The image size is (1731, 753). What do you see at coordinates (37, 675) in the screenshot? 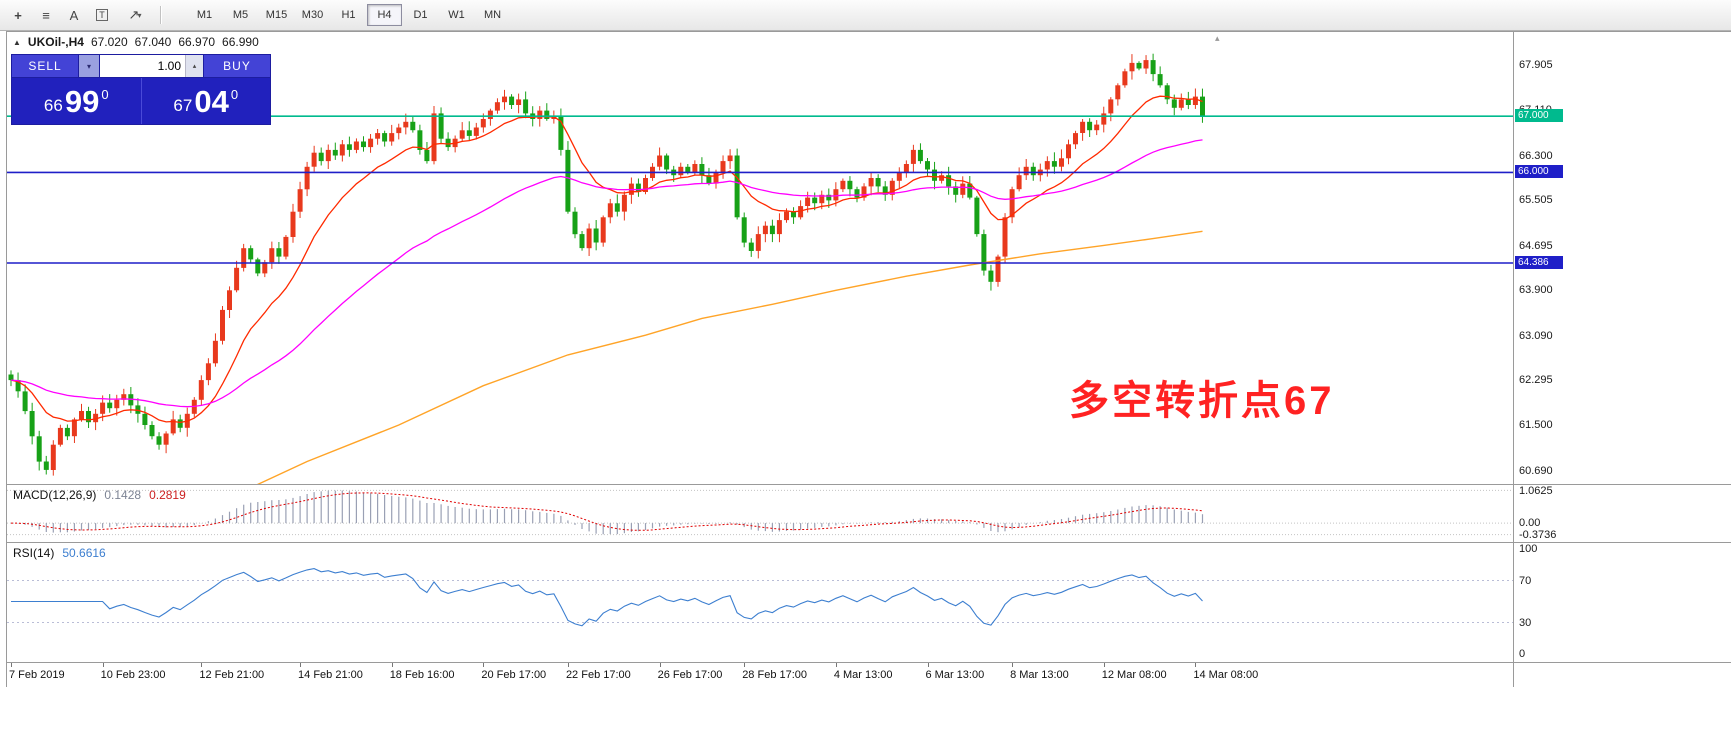
I see `time-axis-label: 7 Feb 2019` at bounding box center [37, 675].